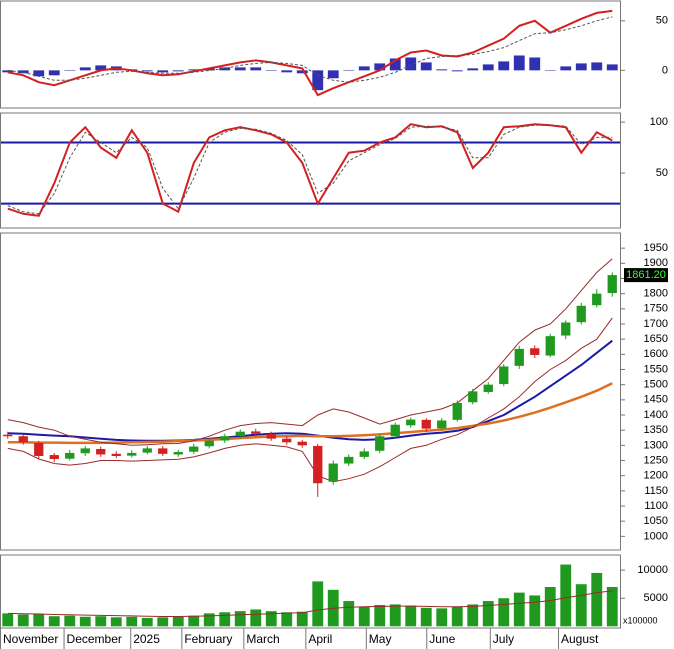  What do you see at coordinates (208, 639) in the screenshot?
I see `x-tick-label: February` at bounding box center [208, 639].